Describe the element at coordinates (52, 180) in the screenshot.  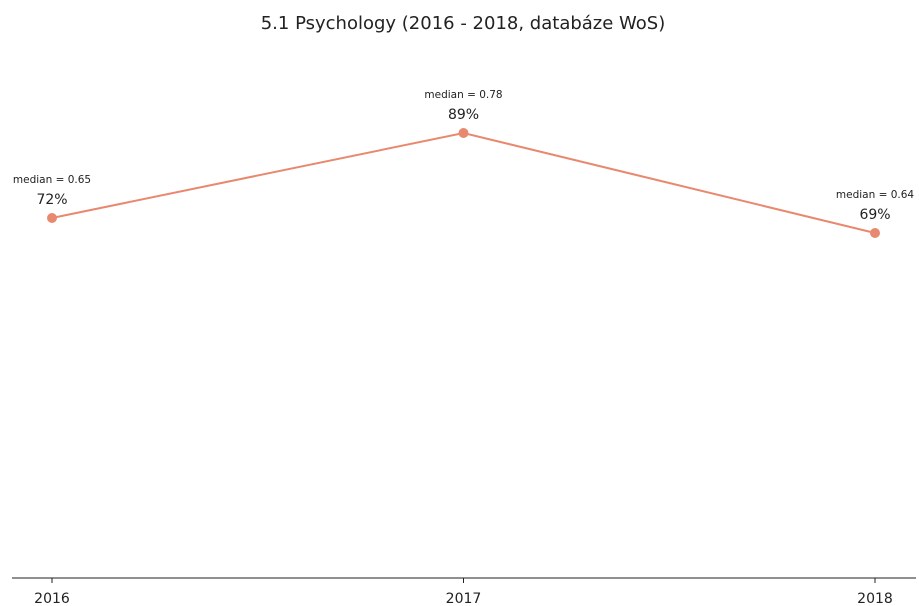
I see `annotation: median = 0.65` at that location.